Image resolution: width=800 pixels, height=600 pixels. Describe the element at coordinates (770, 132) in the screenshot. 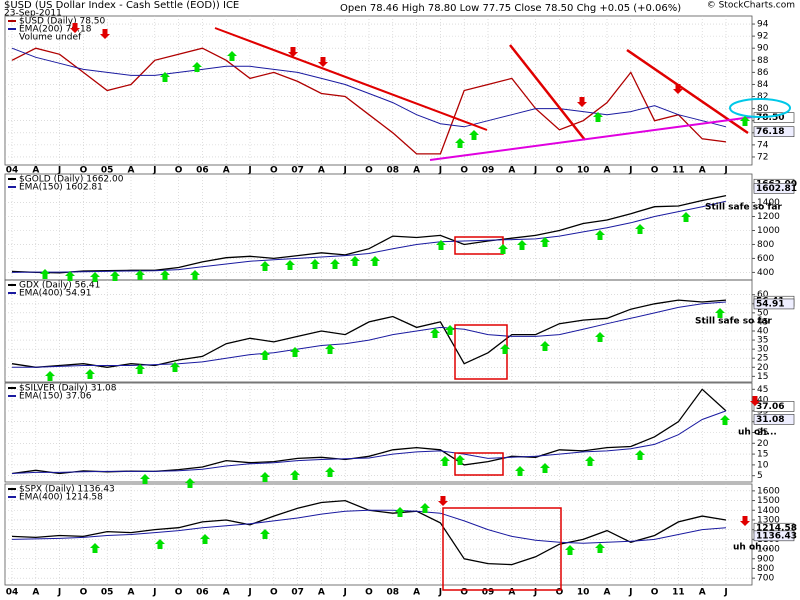

I see `last-value-label: 76.18` at that location.